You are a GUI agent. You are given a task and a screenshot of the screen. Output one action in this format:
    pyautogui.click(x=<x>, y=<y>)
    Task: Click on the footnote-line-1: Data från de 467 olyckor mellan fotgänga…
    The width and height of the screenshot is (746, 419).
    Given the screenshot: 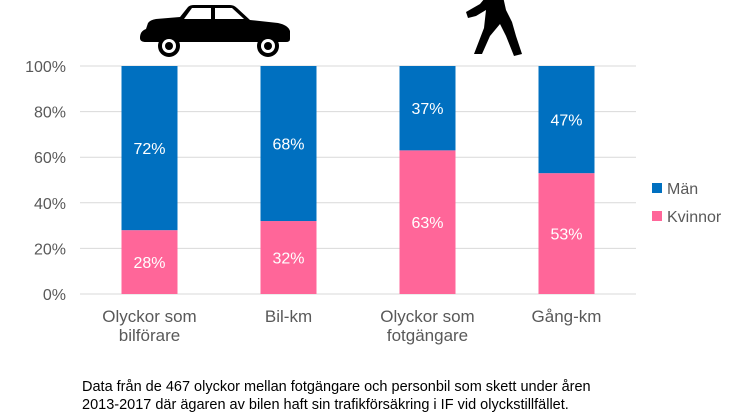 What is the action you would take?
    pyautogui.click(x=336, y=387)
    